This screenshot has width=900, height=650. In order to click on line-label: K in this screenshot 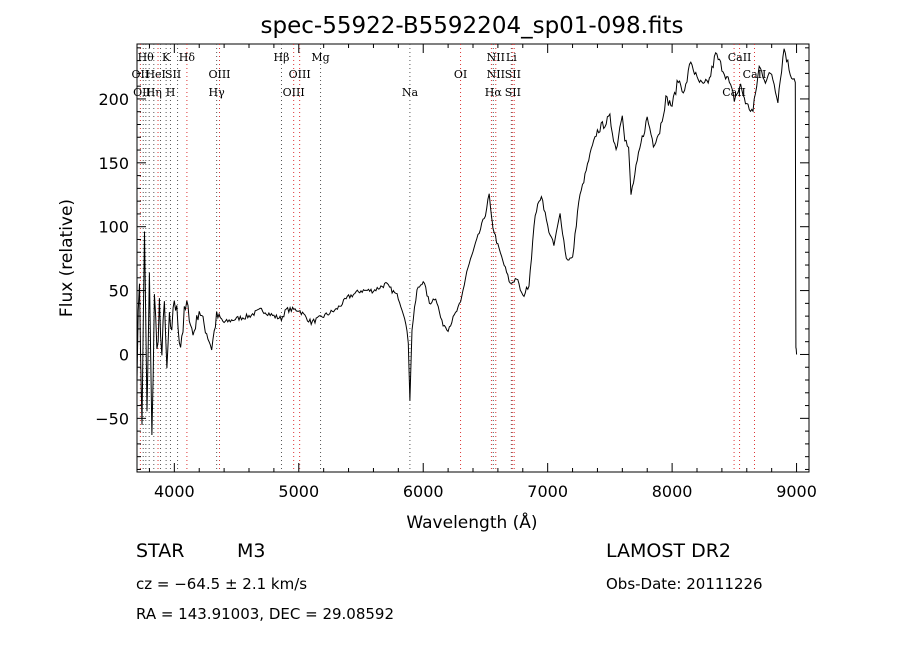, I will do `click(166, 57)`.